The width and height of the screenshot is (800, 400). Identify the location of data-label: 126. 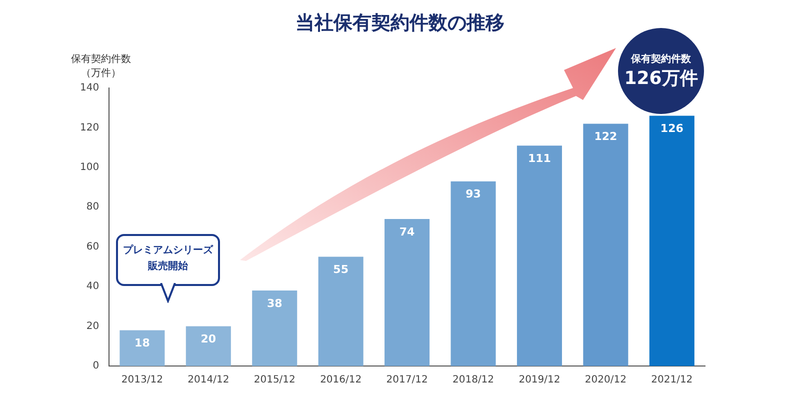
(672, 129).